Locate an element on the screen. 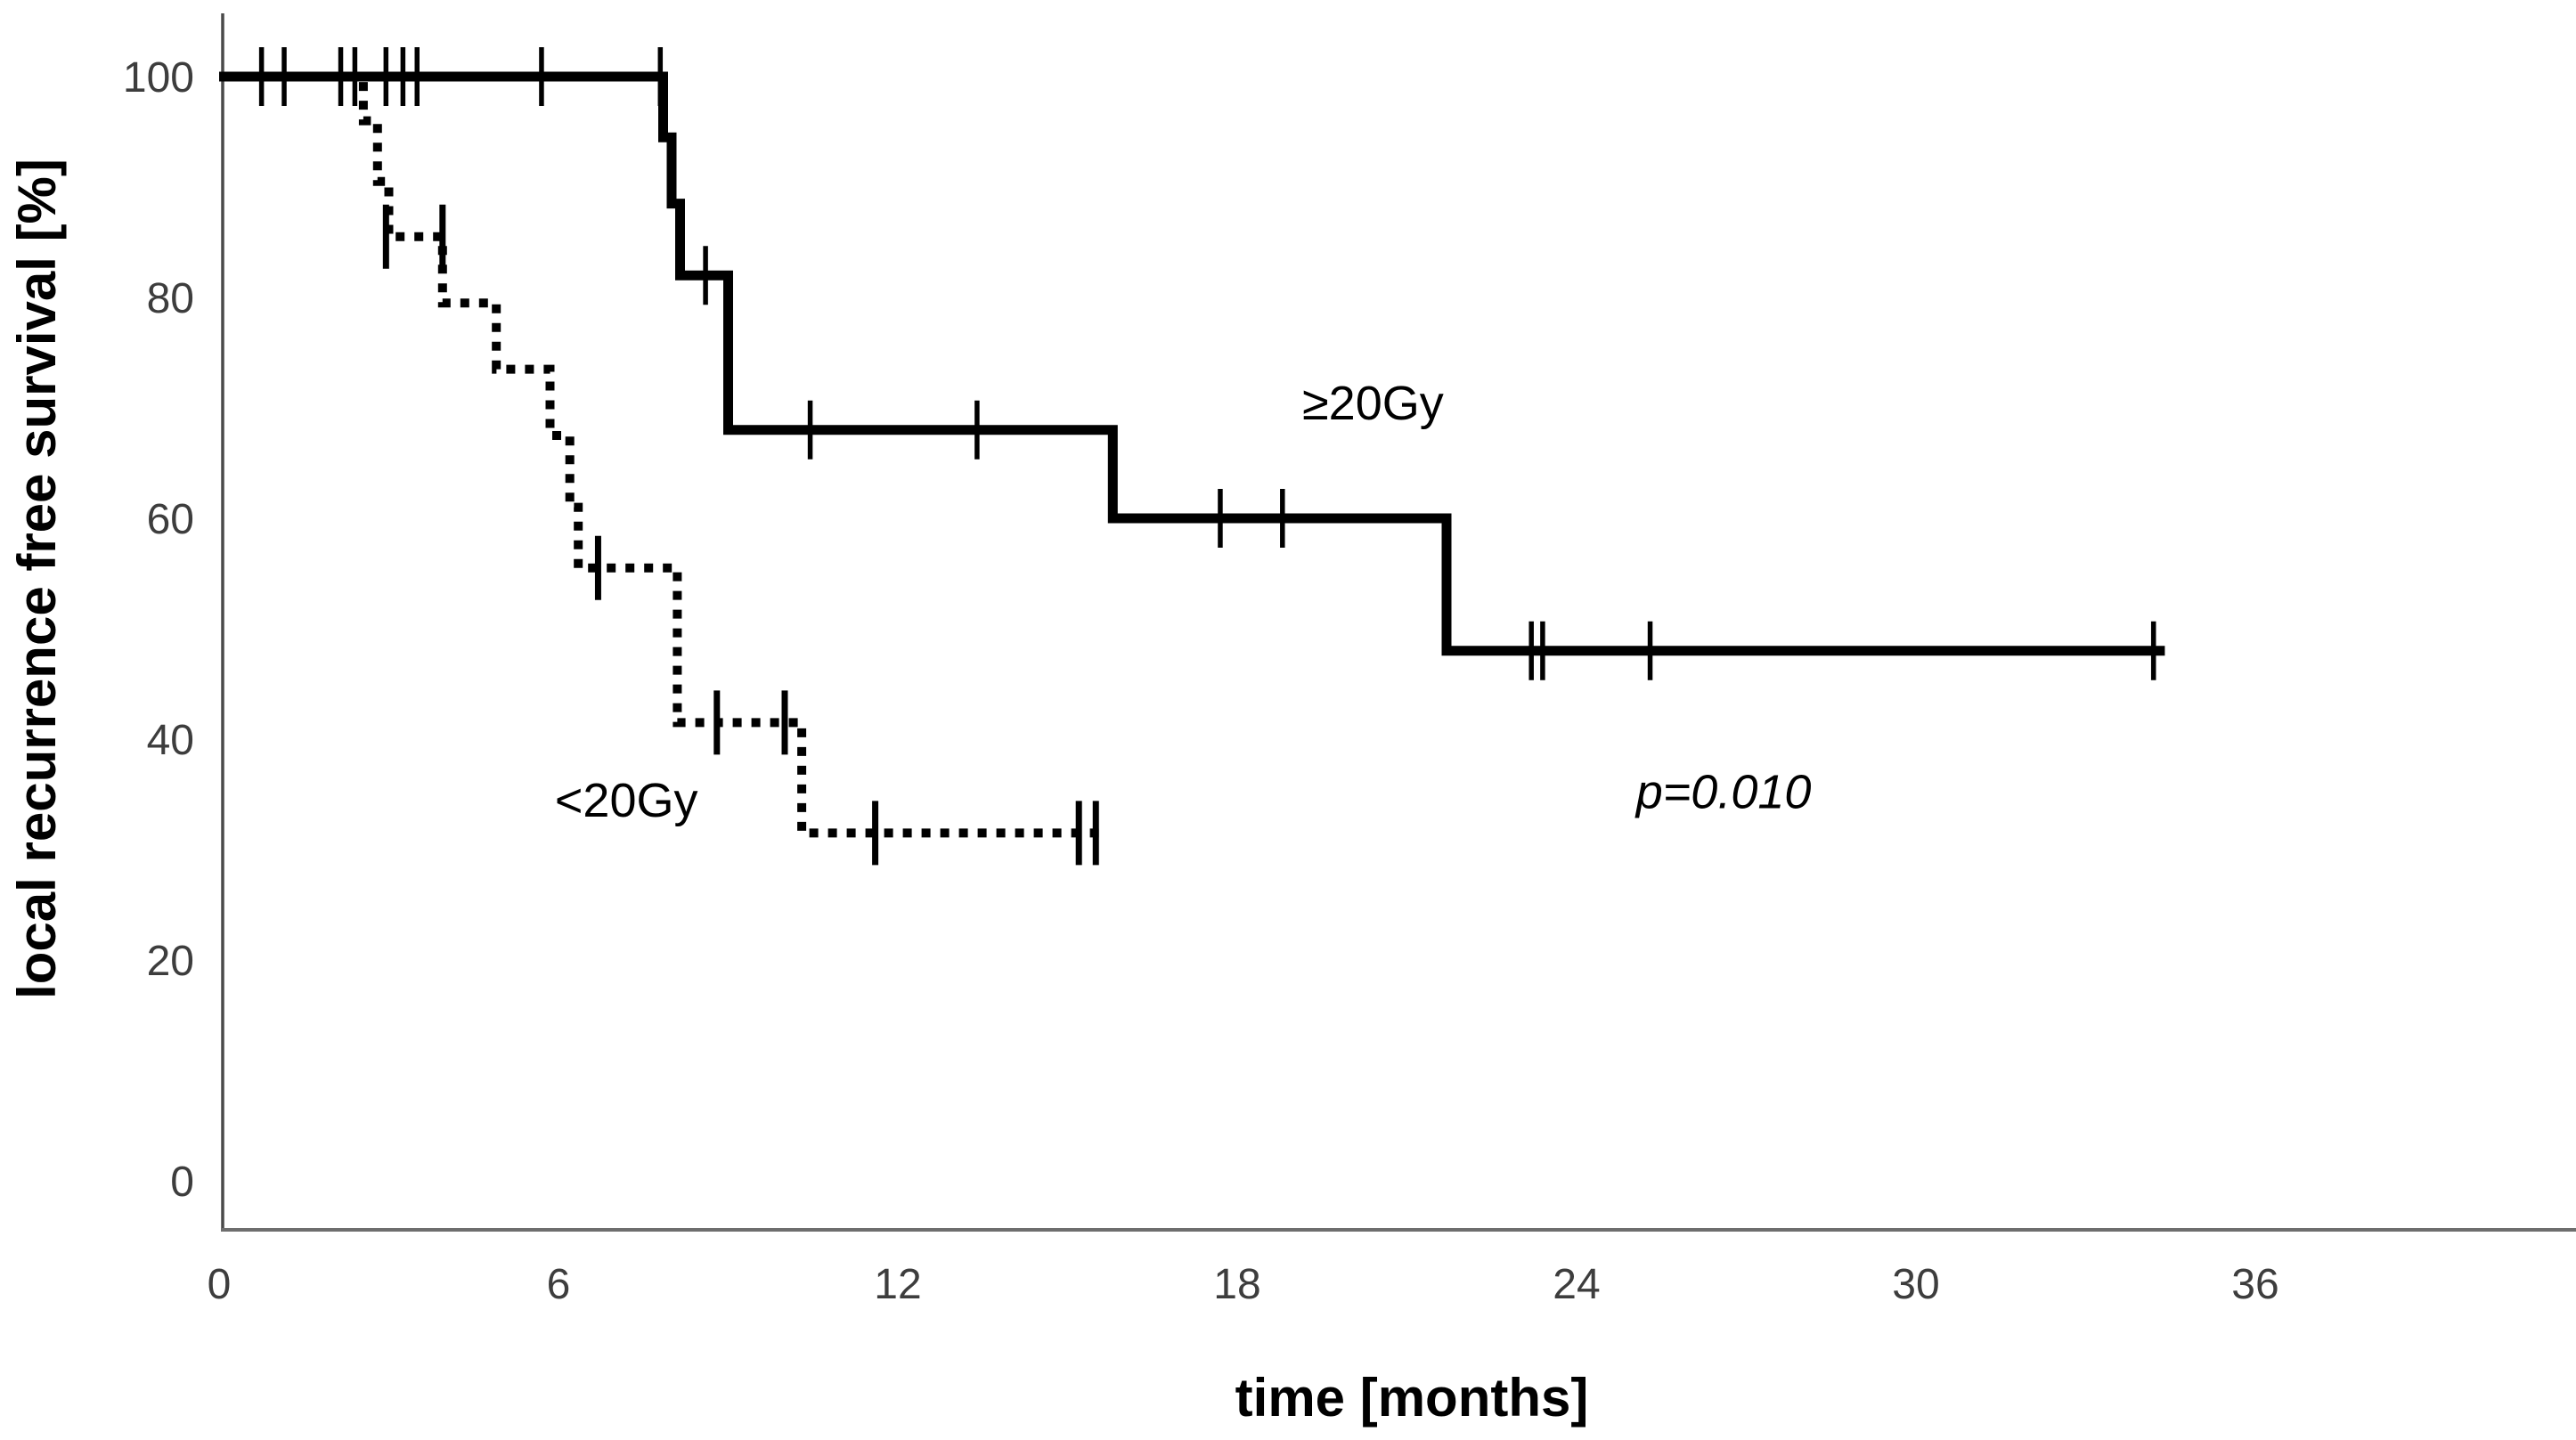  series-label-ge20gy: ≥20Gy is located at coordinates (1373, 403).